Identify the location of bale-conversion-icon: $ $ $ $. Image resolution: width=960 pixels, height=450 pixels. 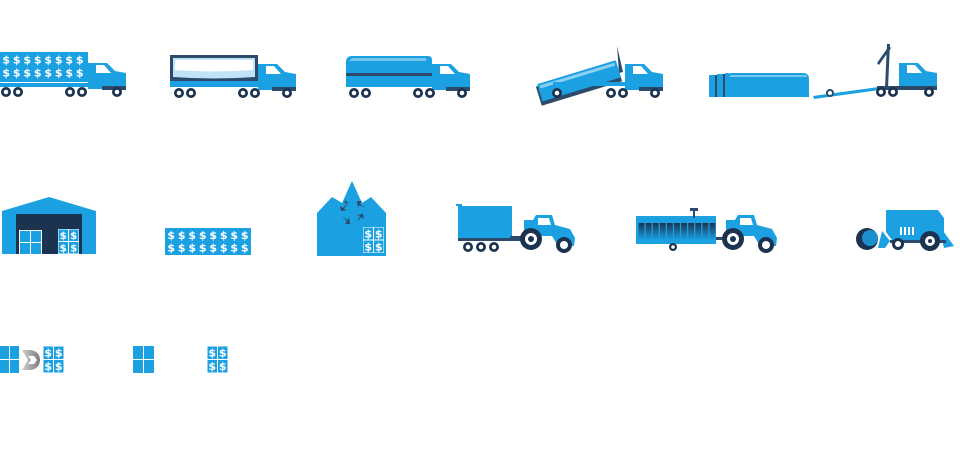
(33, 360).